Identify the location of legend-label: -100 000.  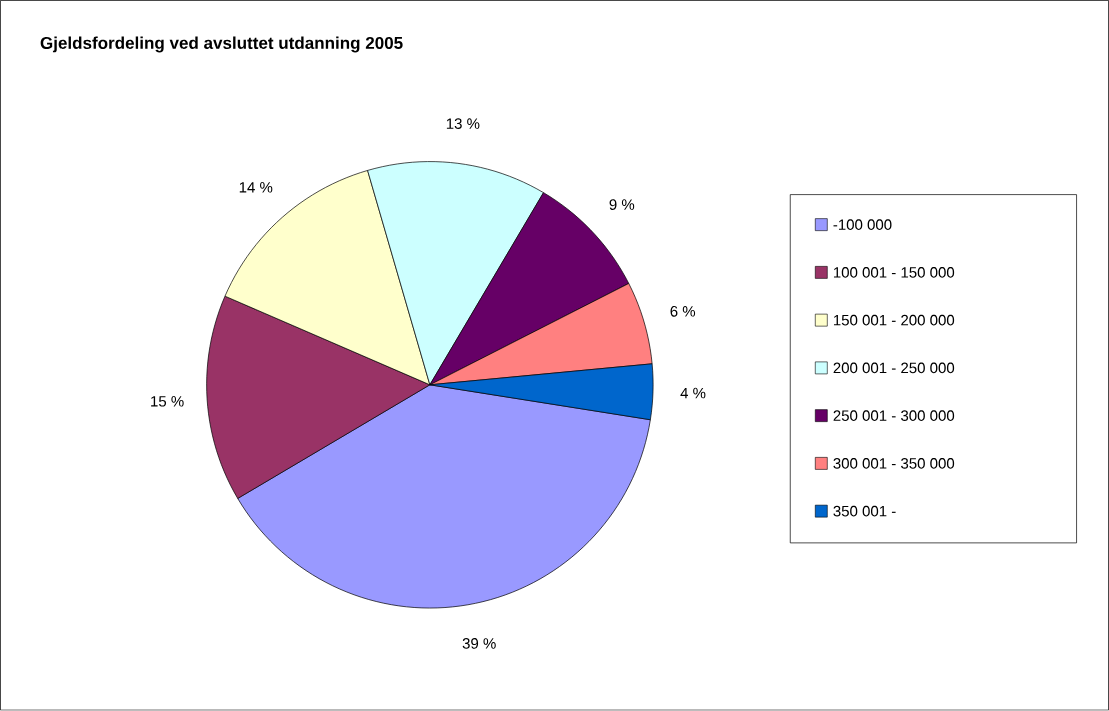
(862, 225).